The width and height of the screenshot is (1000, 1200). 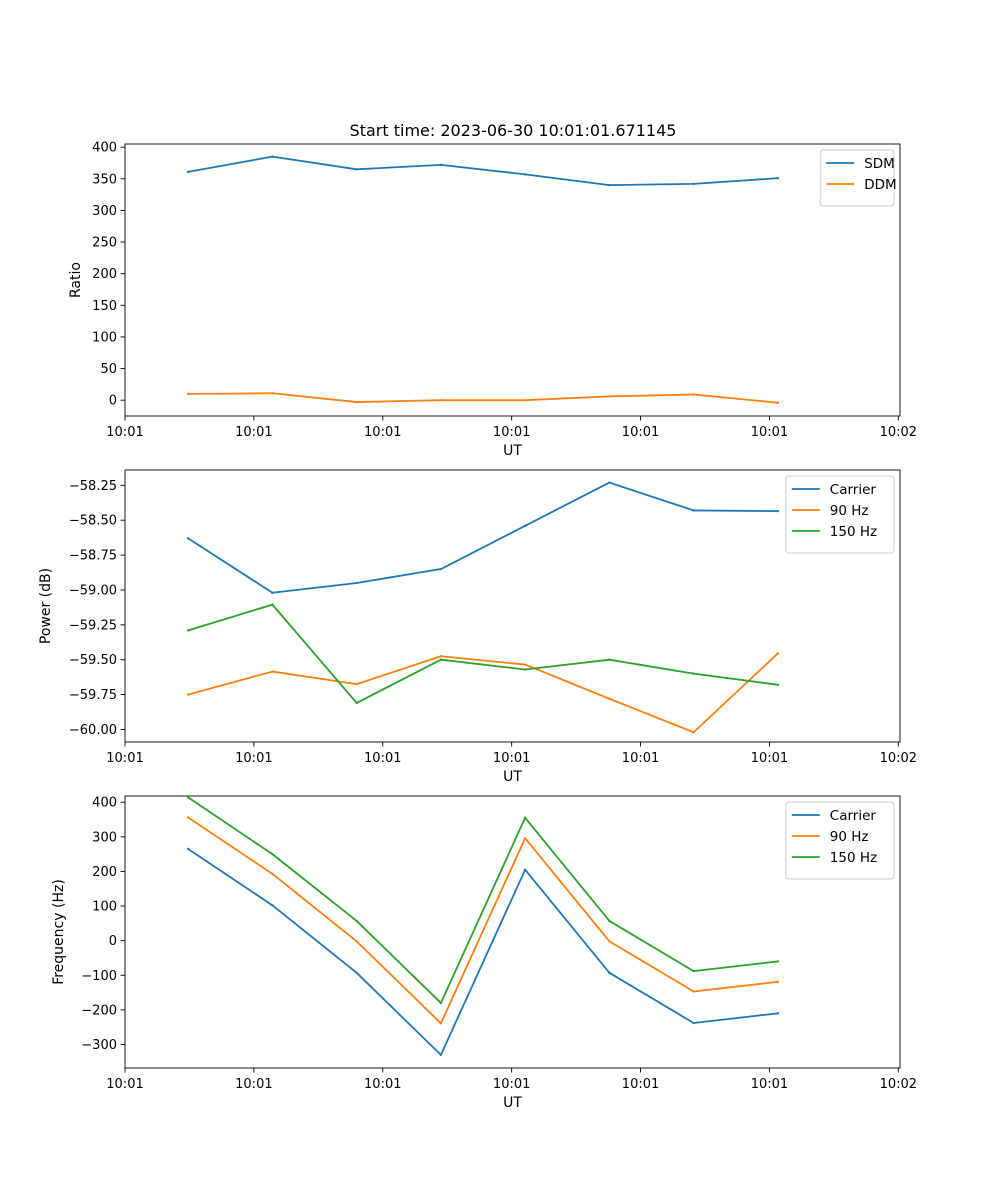 I want to click on y-tick-label: −58.25, so click(x=93, y=486).